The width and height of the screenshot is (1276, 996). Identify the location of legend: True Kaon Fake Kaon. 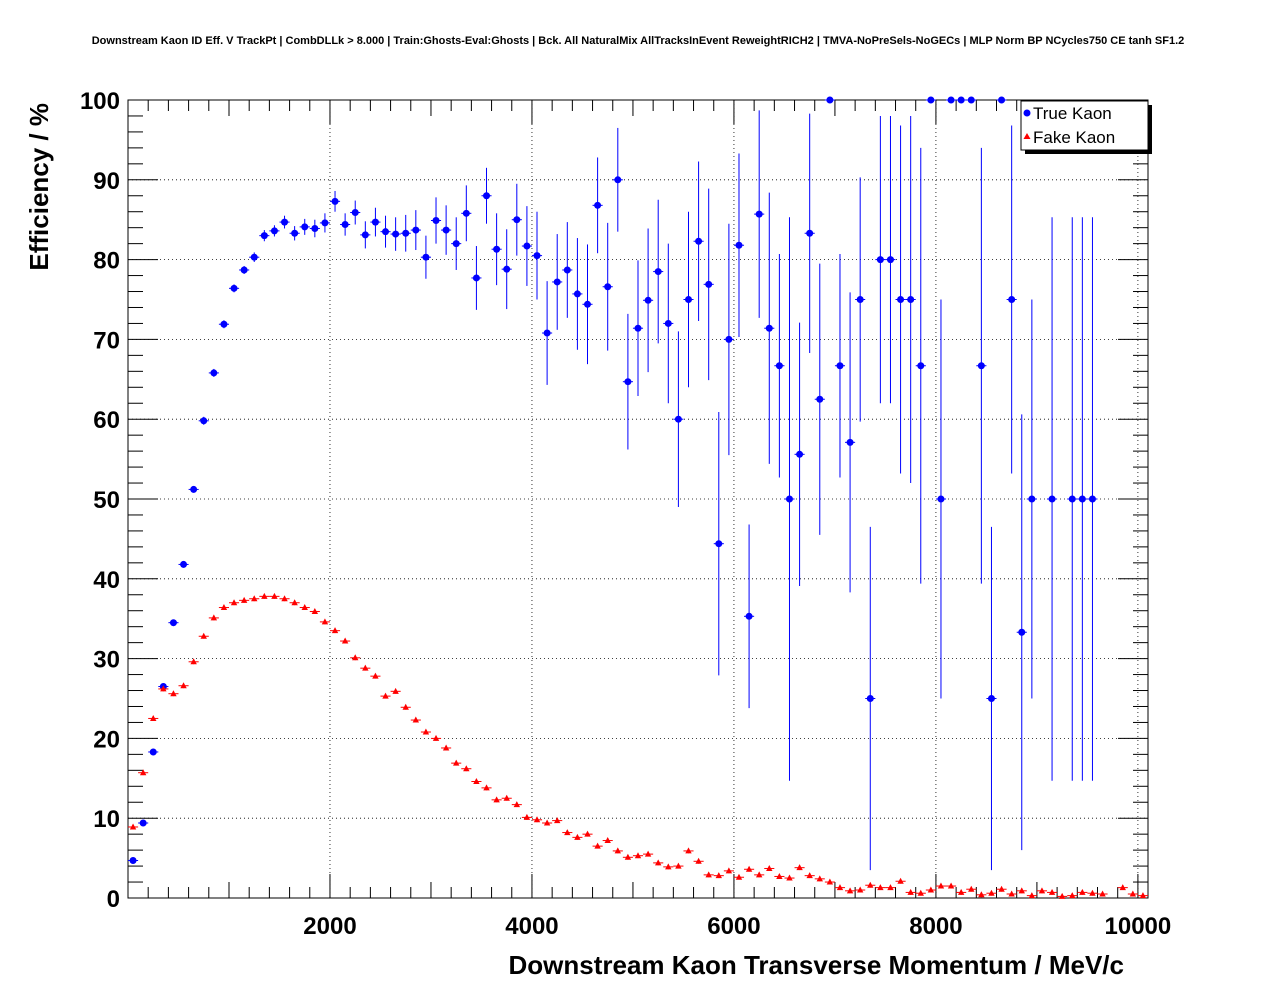
(1086, 127).